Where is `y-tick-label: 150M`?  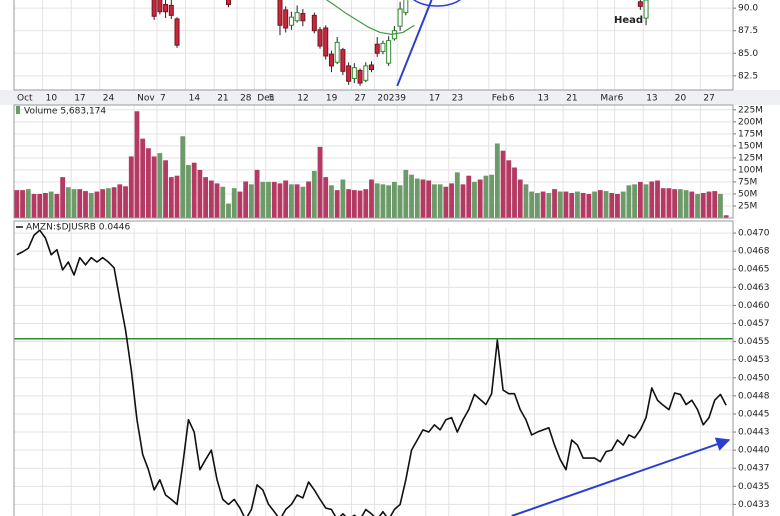
y-tick-label: 150M is located at coordinates (750, 146).